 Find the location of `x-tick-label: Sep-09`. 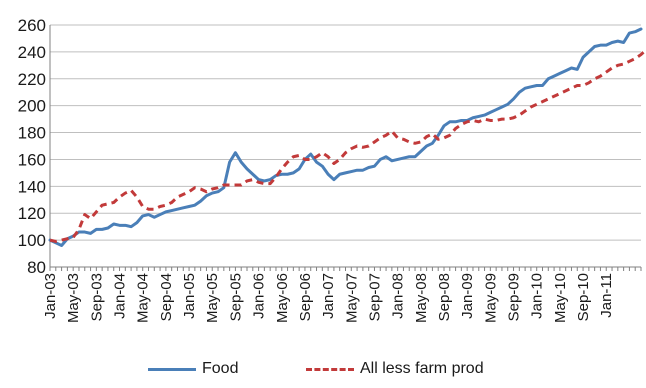

x-tick-label: Sep-09 is located at coordinates (514, 297).